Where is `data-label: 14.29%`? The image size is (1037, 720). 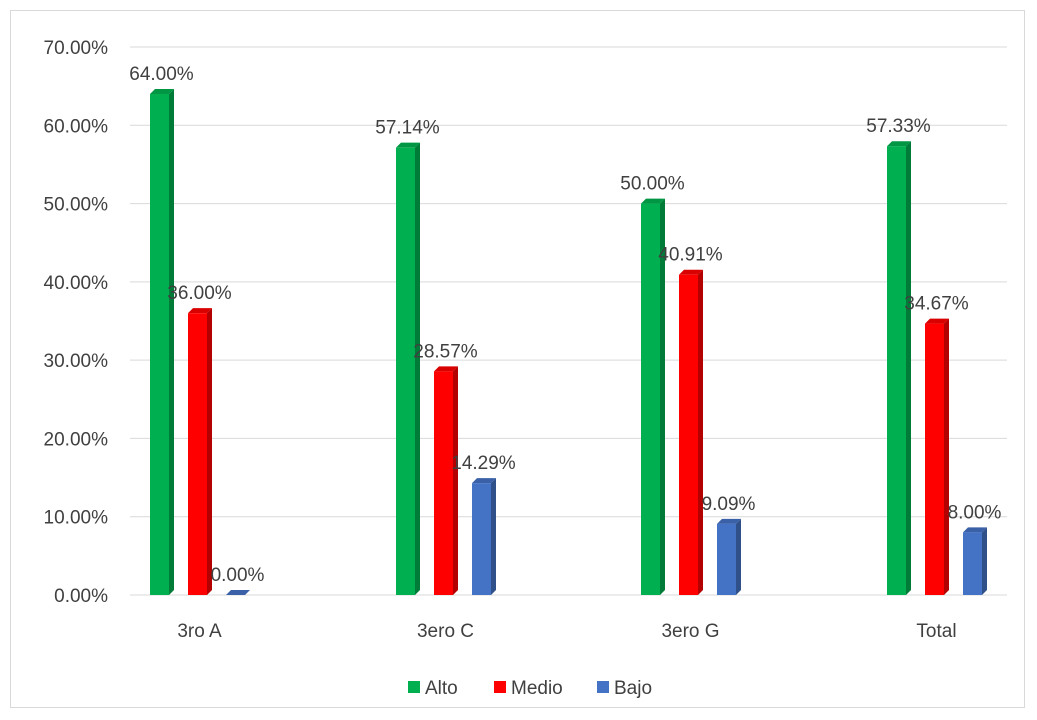 data-label: 14.29% is located at coordinates (483, 463).